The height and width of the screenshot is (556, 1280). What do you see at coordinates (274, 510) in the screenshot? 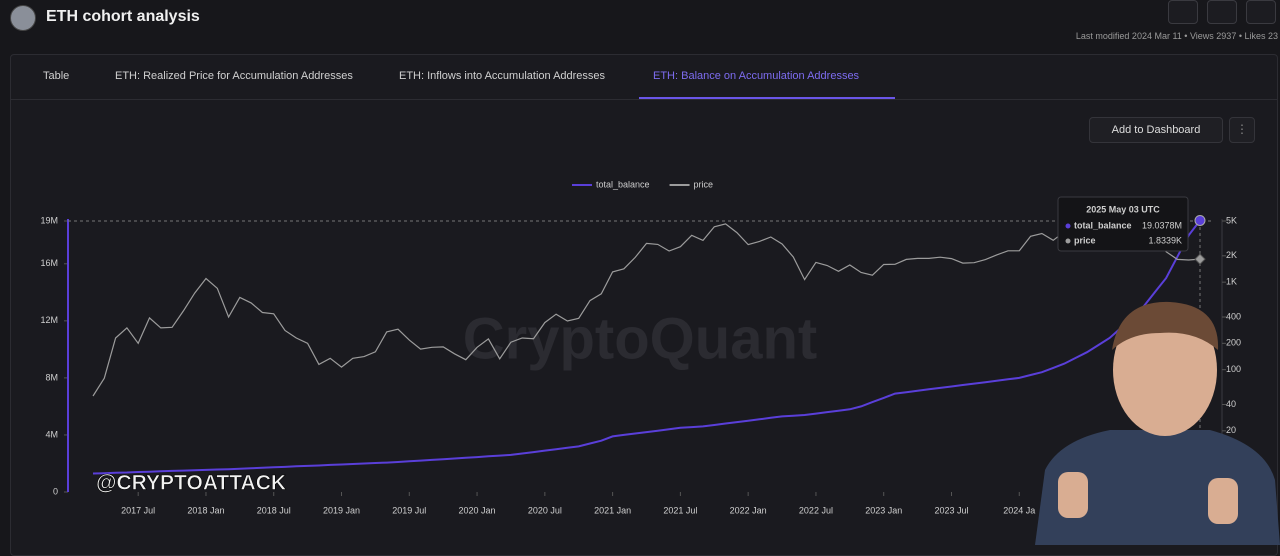
I see `x-tick-label: 2018 Jul` at bounding box center [274, 510].